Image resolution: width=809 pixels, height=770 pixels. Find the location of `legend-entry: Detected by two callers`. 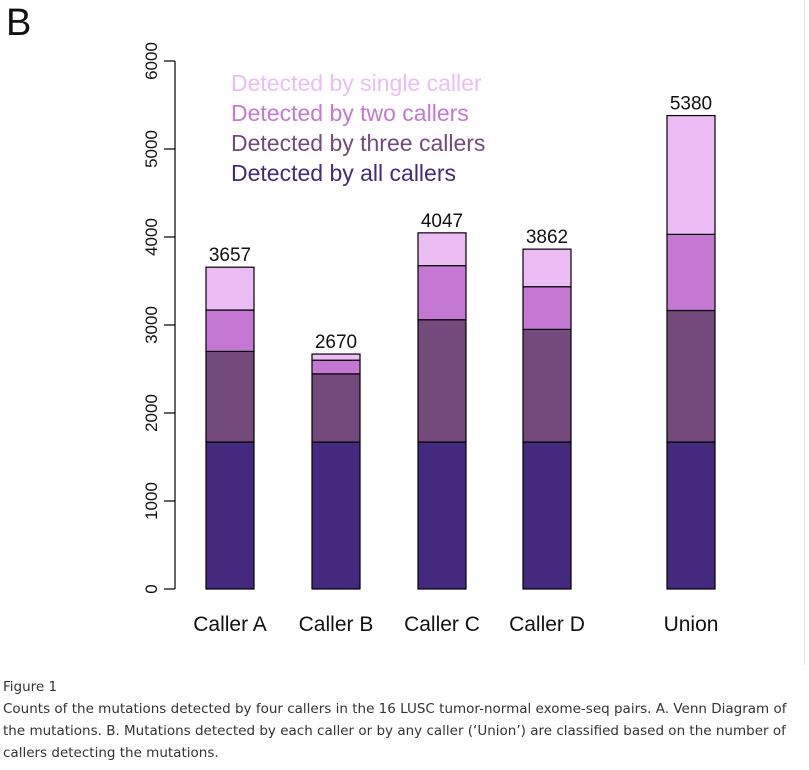

legend-entry: Detected by two callers is located at coordinates (350, 113).